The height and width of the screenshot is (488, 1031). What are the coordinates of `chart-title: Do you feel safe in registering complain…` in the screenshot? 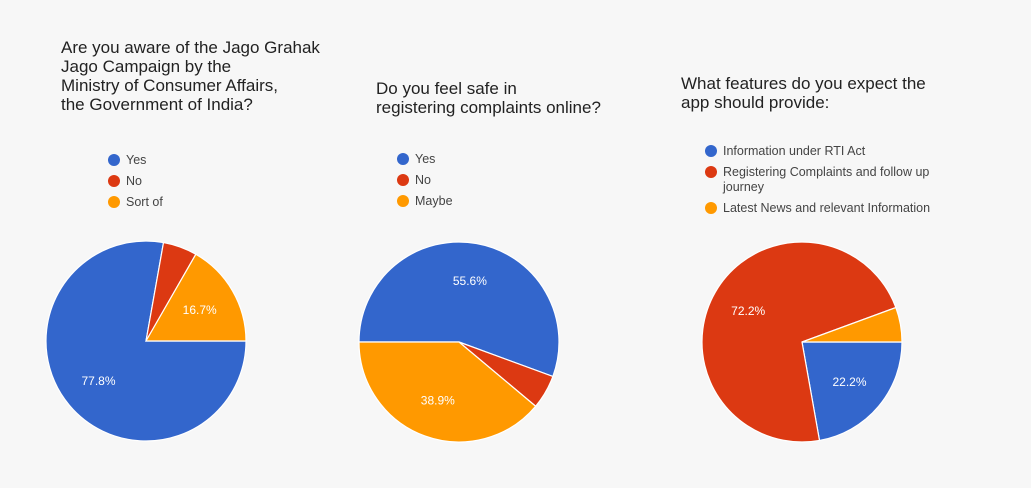 It's located at (488, 98).